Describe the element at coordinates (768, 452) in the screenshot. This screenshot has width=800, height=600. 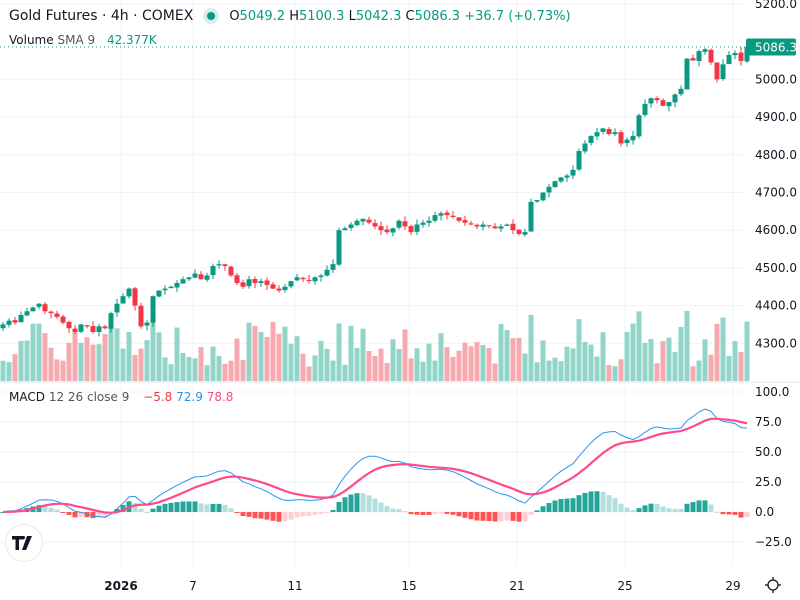
I see `macd-tick-label: 50.0` at that location.